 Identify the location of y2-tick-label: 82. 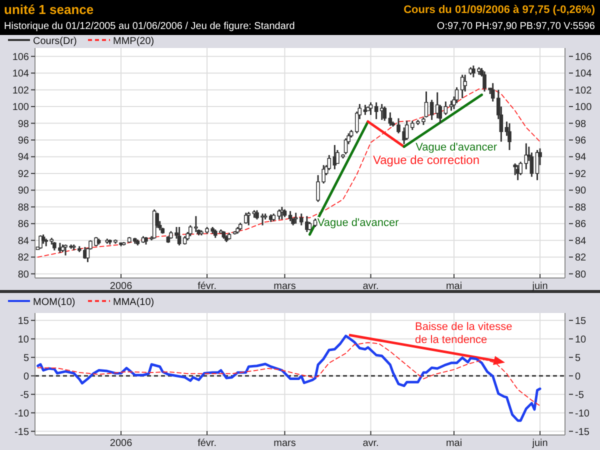
(581, 258).